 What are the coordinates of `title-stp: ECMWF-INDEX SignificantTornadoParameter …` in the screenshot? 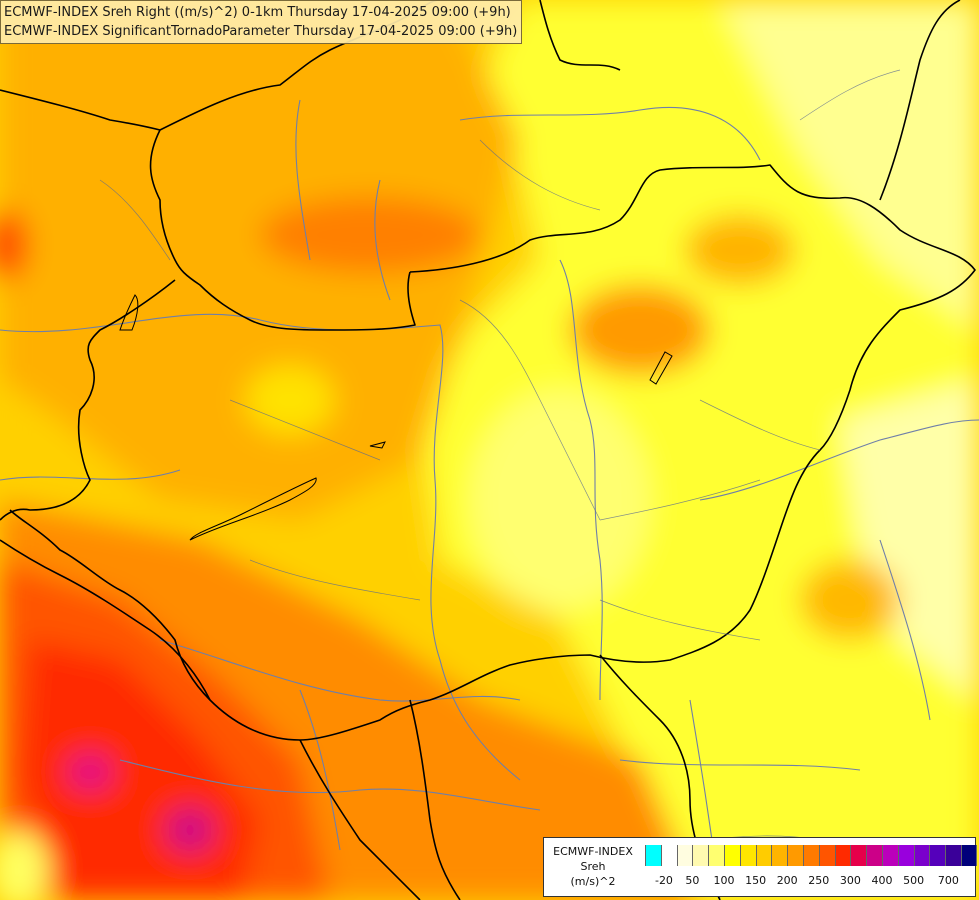 It's located at (261, 31).